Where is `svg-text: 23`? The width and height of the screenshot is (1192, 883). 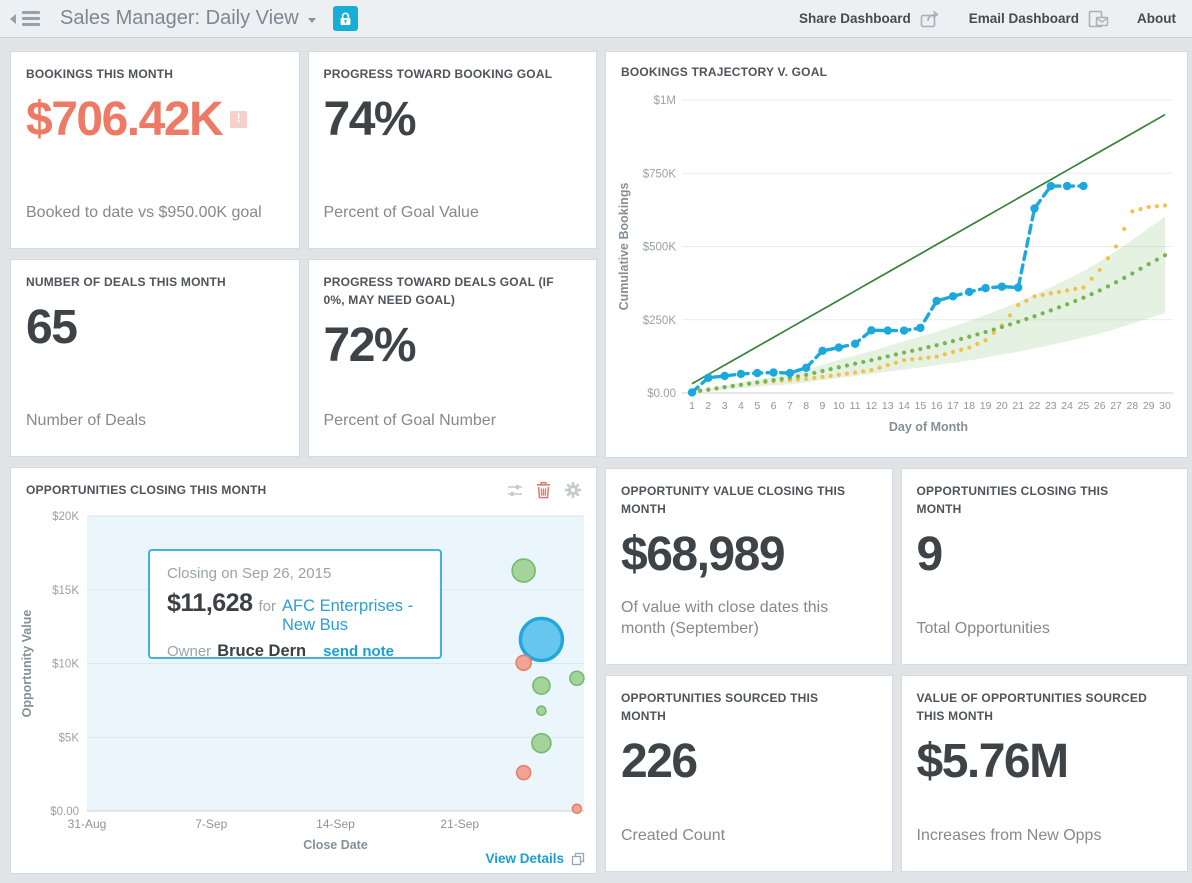 svg-text: 23 is located at coordinates (1051, 406).